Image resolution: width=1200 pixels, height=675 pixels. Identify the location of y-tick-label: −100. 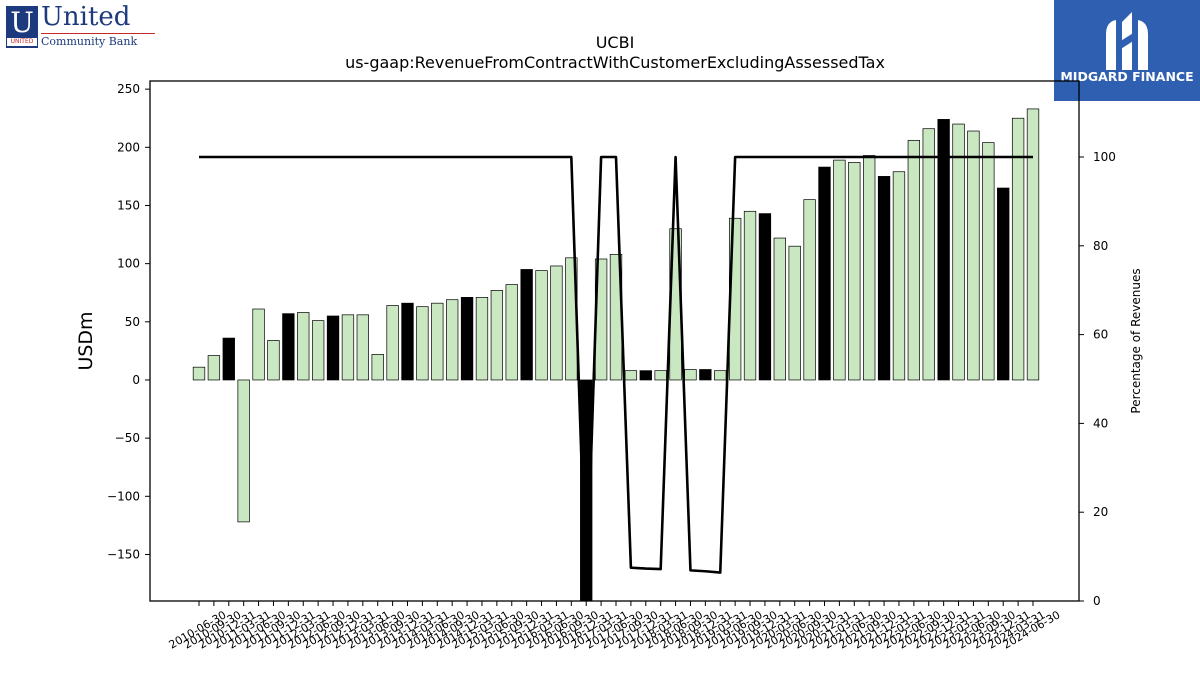
(123, 496).